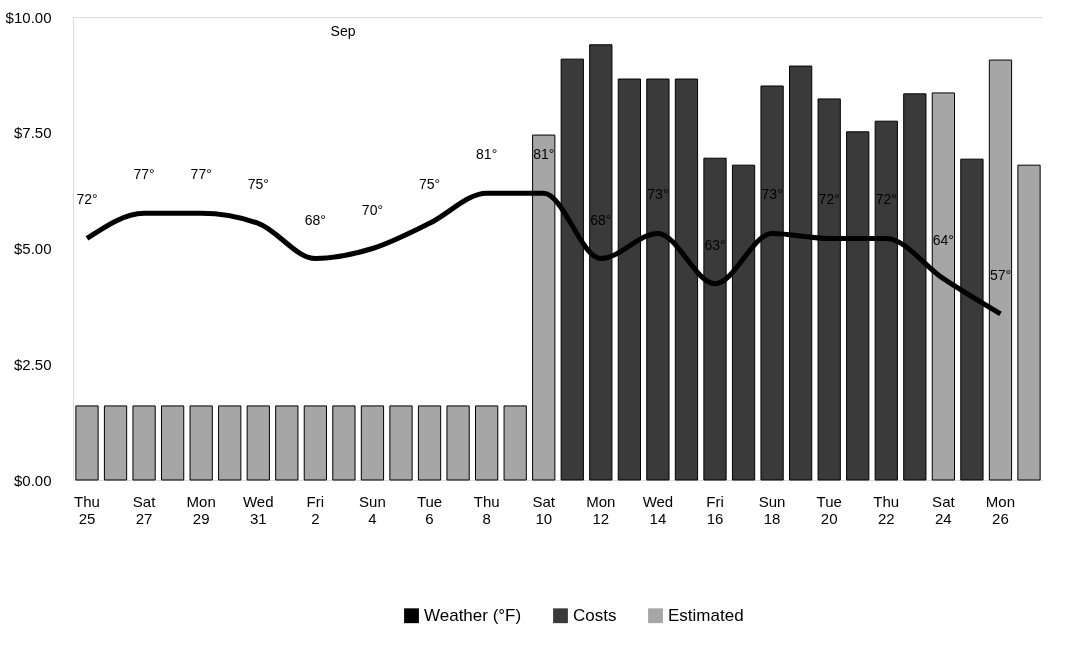  Describe the element at coordinates (595, 615) in the screenshot. I see `legend-label: Costs` at that location.